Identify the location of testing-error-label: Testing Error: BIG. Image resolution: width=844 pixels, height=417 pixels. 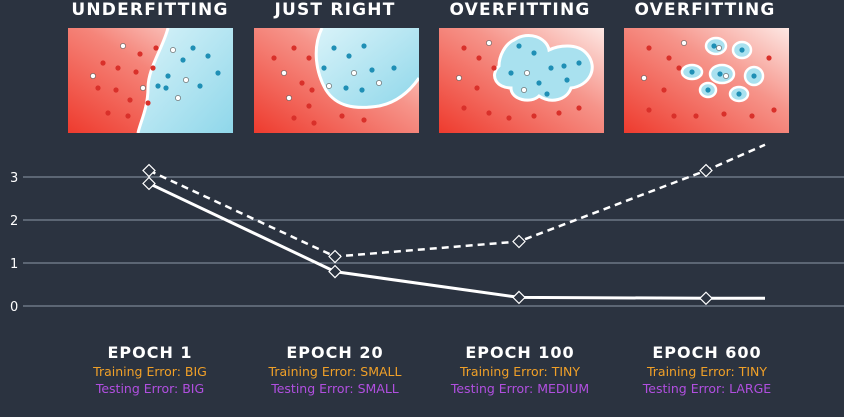
(150, 388).